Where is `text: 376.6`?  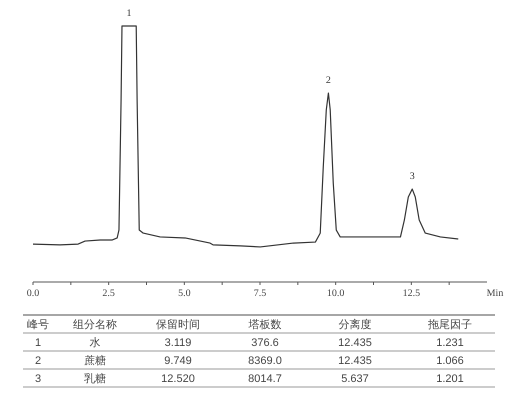 text: 376.6 is located at coordinates (265, 343).